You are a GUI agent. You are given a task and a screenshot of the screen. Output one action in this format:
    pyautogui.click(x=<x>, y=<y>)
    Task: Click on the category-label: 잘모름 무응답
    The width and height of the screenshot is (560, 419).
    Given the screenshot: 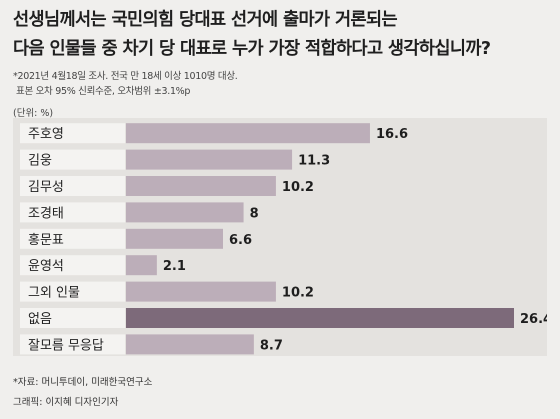 What is the action you would take?
    pyautogui.click(x=66, y=345)
    